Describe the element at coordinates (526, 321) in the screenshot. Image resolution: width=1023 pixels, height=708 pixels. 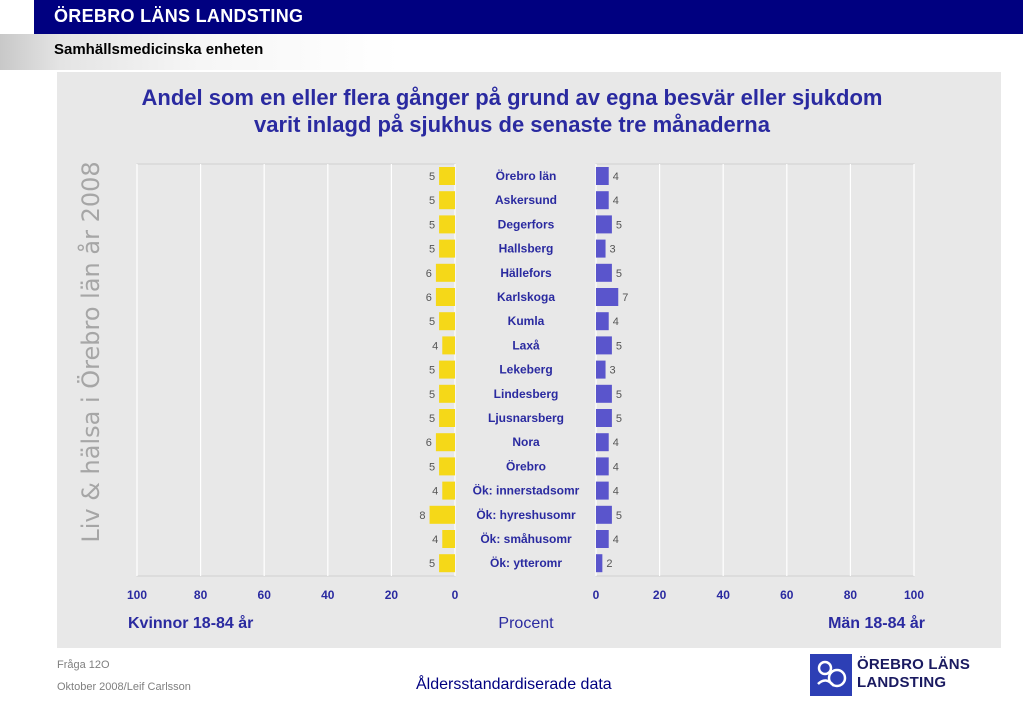
I see `category-label: Kumla` at that location.